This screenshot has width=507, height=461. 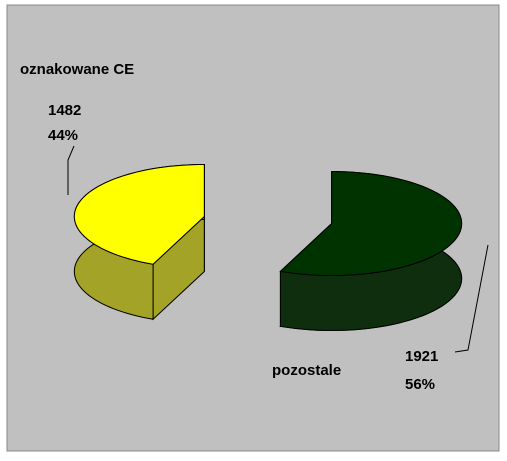 What do you see at coordinates (63, 135) in the screenshot?
I see `percent-label: 44%` at bounding box center [63, 135].